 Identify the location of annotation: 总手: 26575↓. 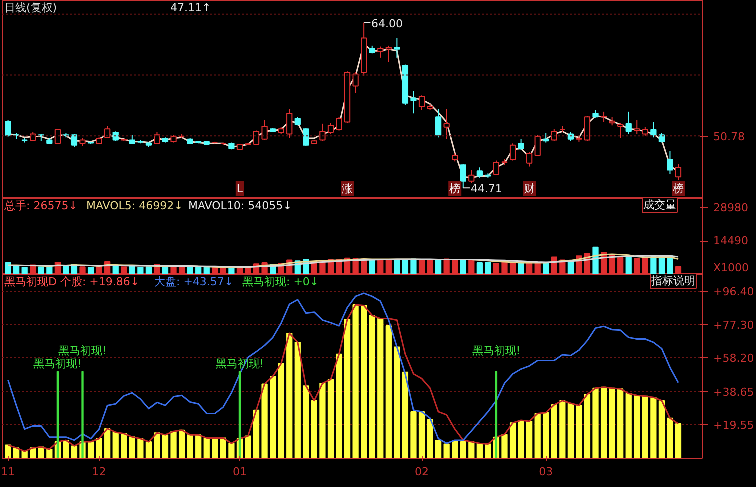
(41, 206).